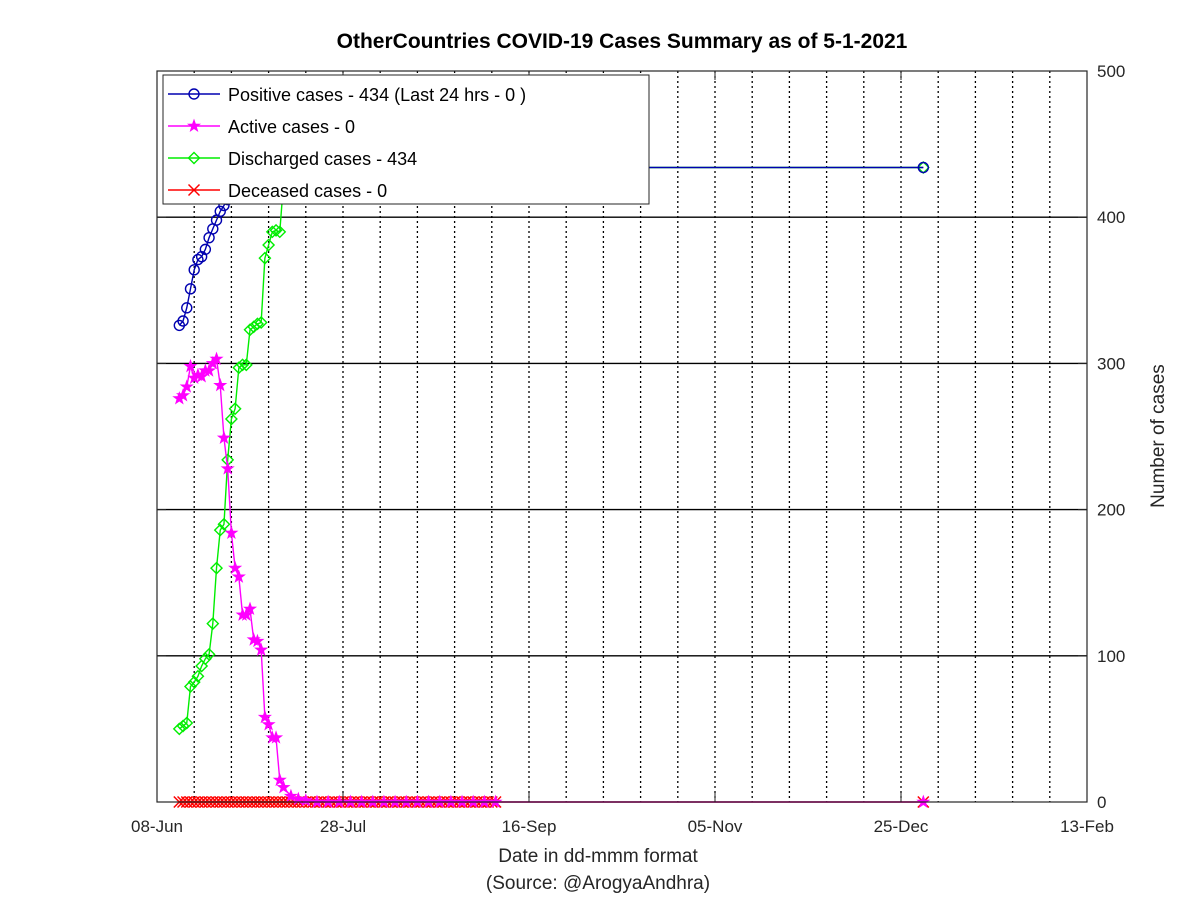  I want to click on x-tick-label: 28-Jul, so click(343, 826).